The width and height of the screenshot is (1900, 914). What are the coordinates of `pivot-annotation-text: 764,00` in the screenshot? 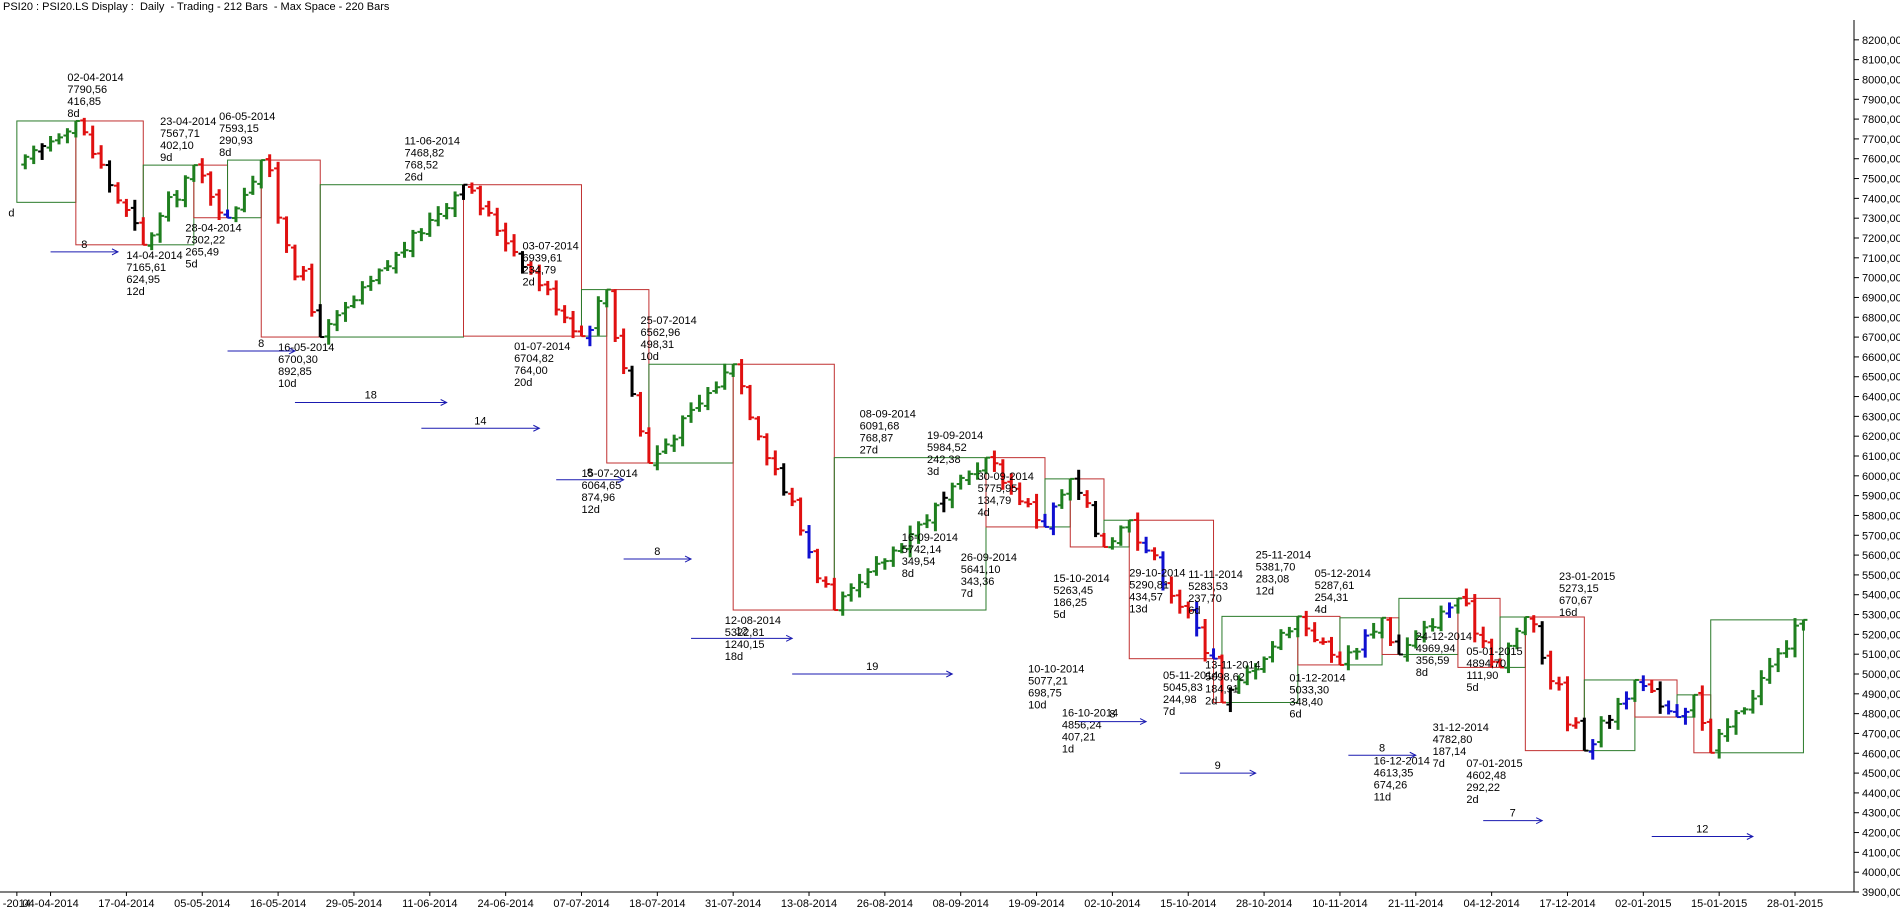 It's located at (531, 371).